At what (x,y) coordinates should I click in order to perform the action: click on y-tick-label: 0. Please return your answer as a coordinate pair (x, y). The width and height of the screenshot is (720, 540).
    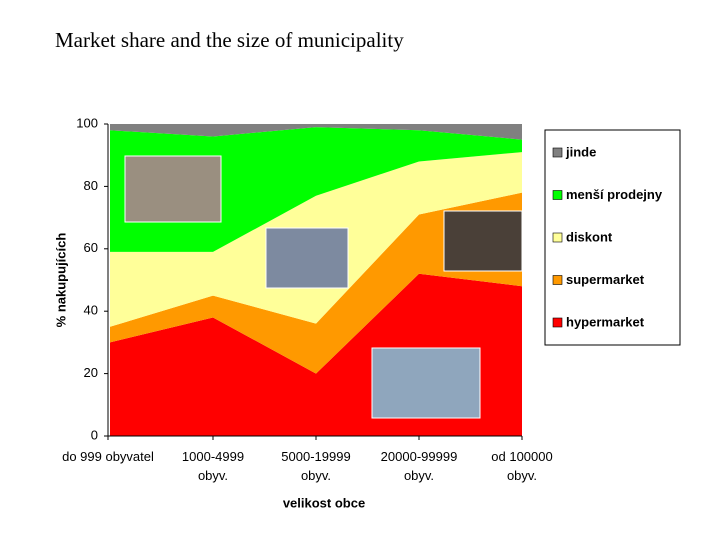
    Looking at the image, I should click on (94, 434).